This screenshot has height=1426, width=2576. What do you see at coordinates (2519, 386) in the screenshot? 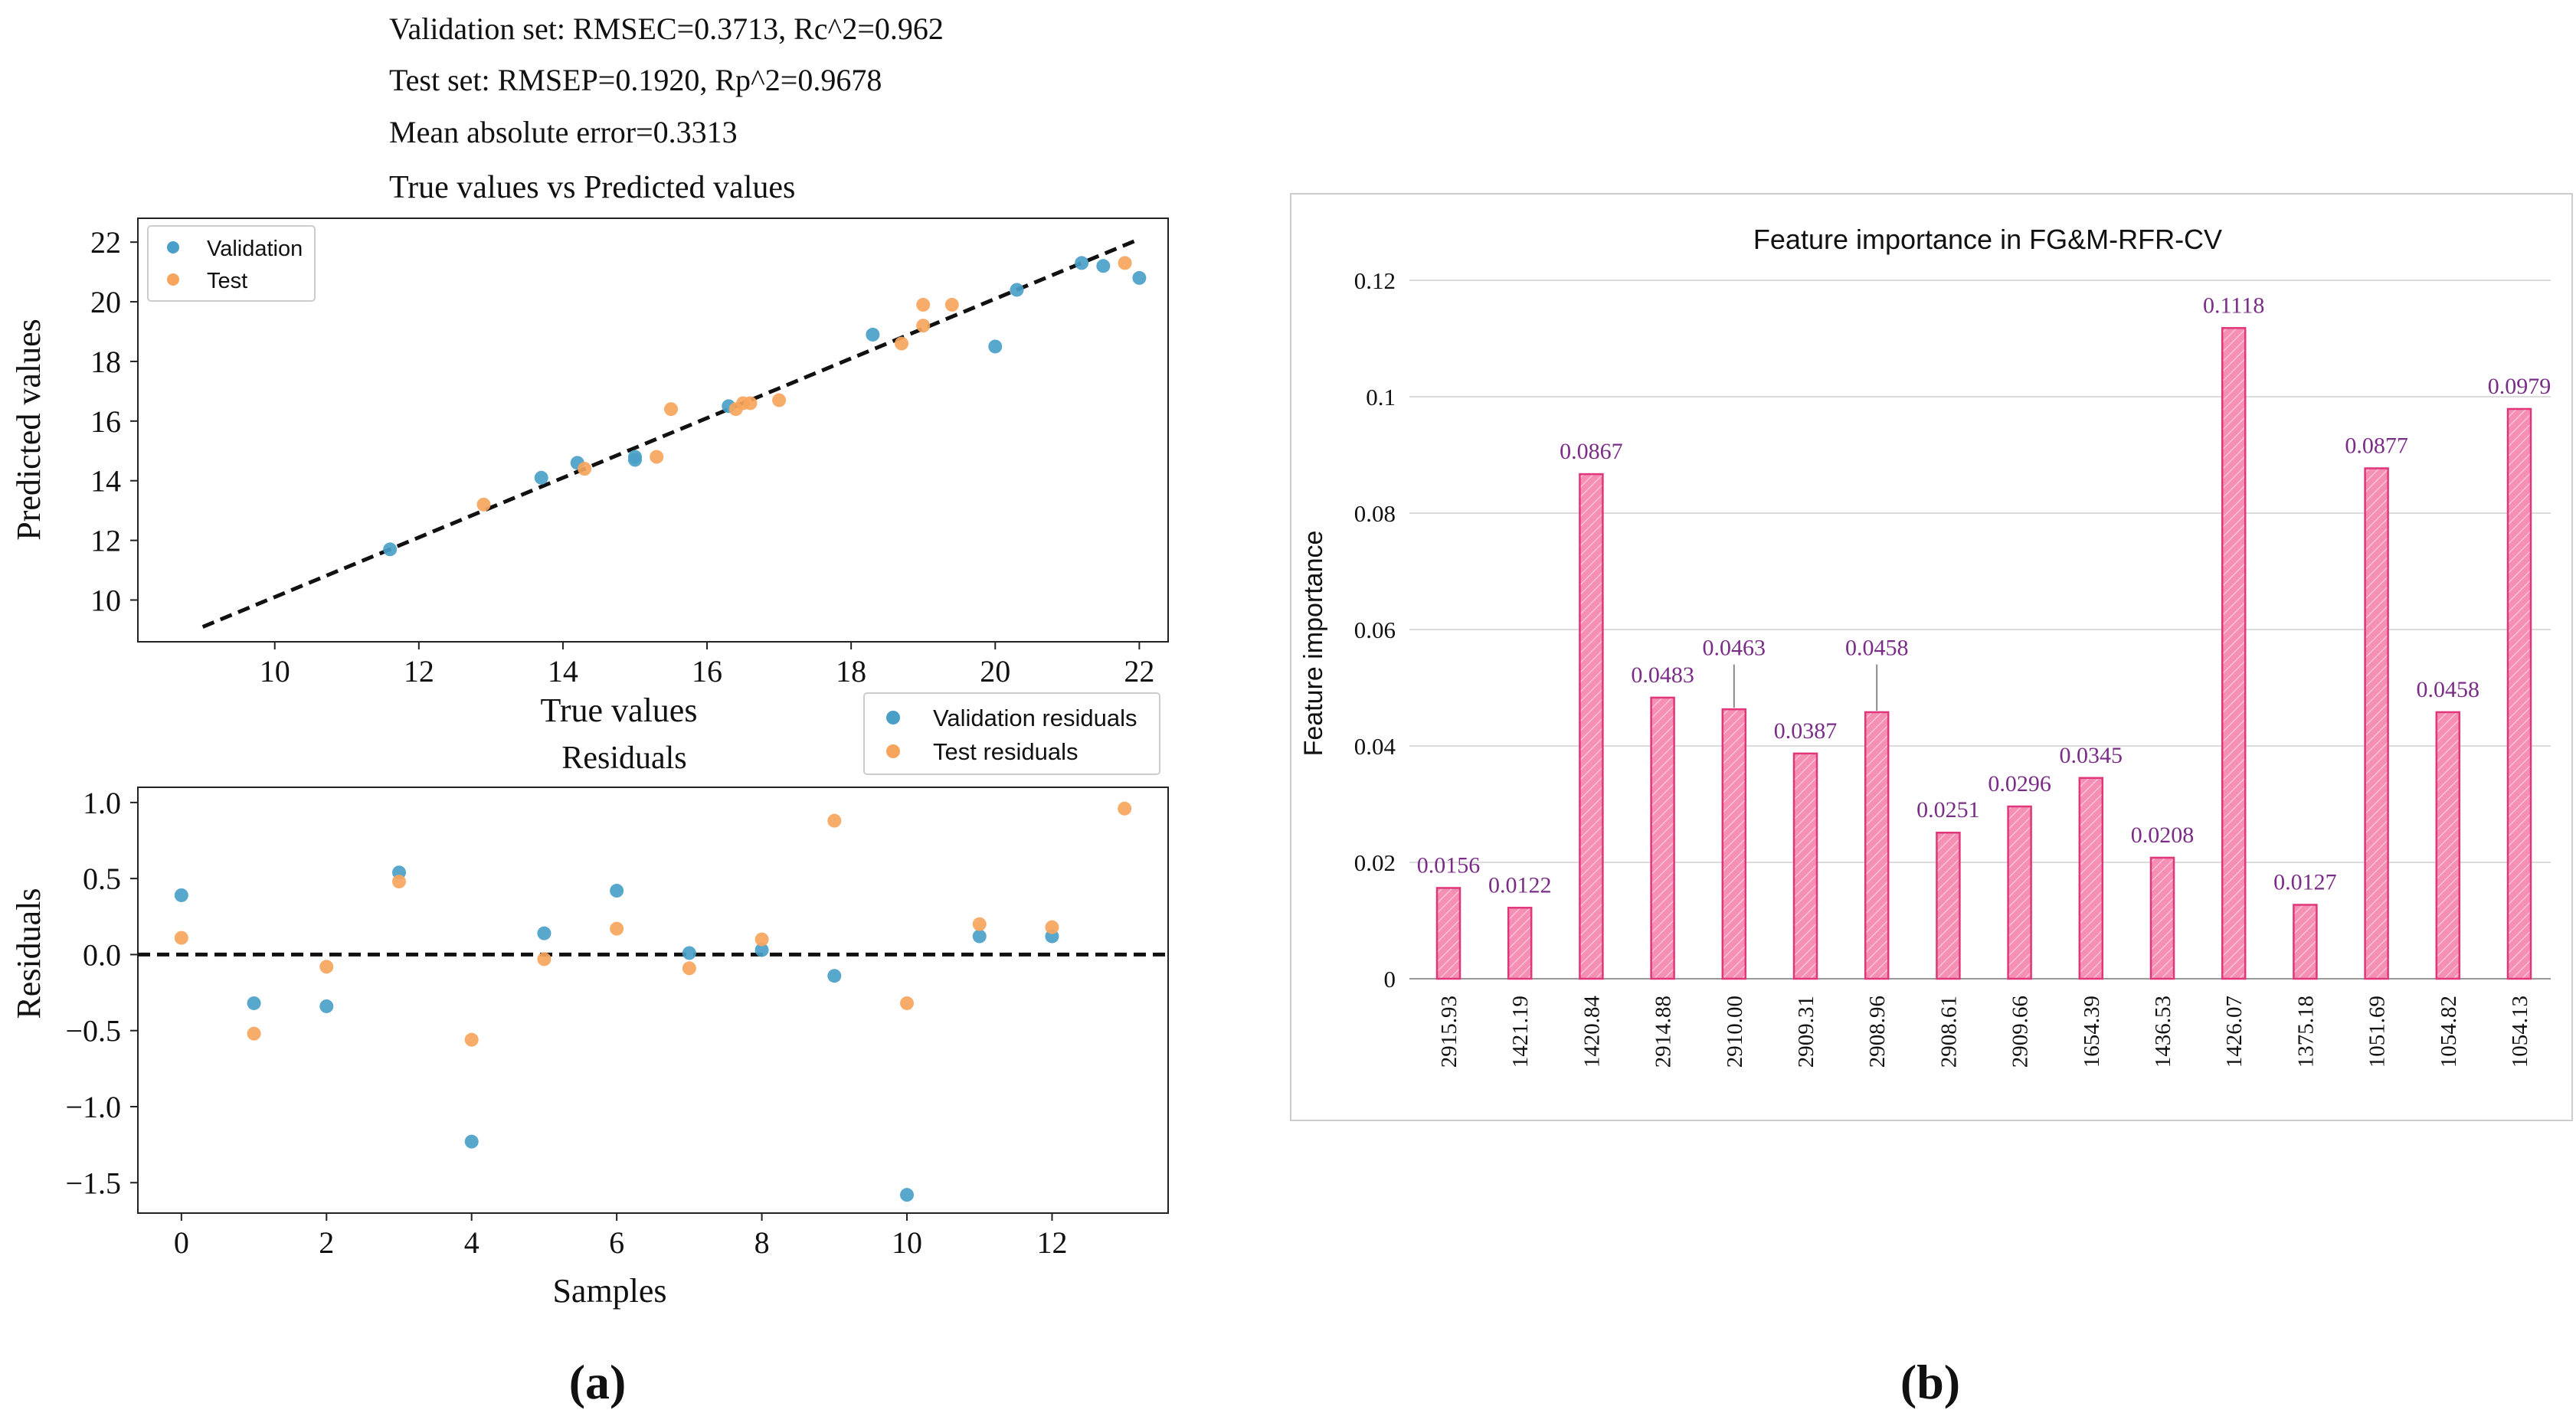
I see `bar-value-label: 0.0979` at bounding box center [2519, 386].